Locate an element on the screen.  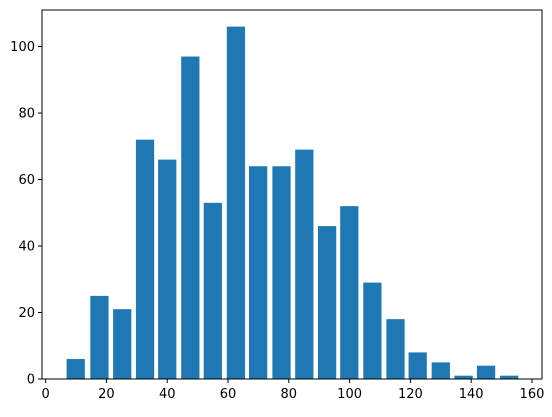
x-tick-label-6: 120 is located at coordinates (410, 394).